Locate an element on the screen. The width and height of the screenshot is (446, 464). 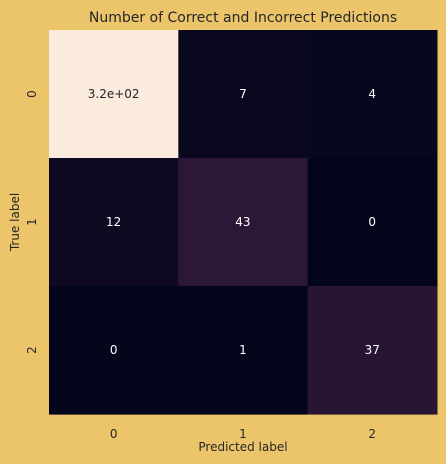
x-tick-labels: 0 1 2 is located at coordinates (243, 434).